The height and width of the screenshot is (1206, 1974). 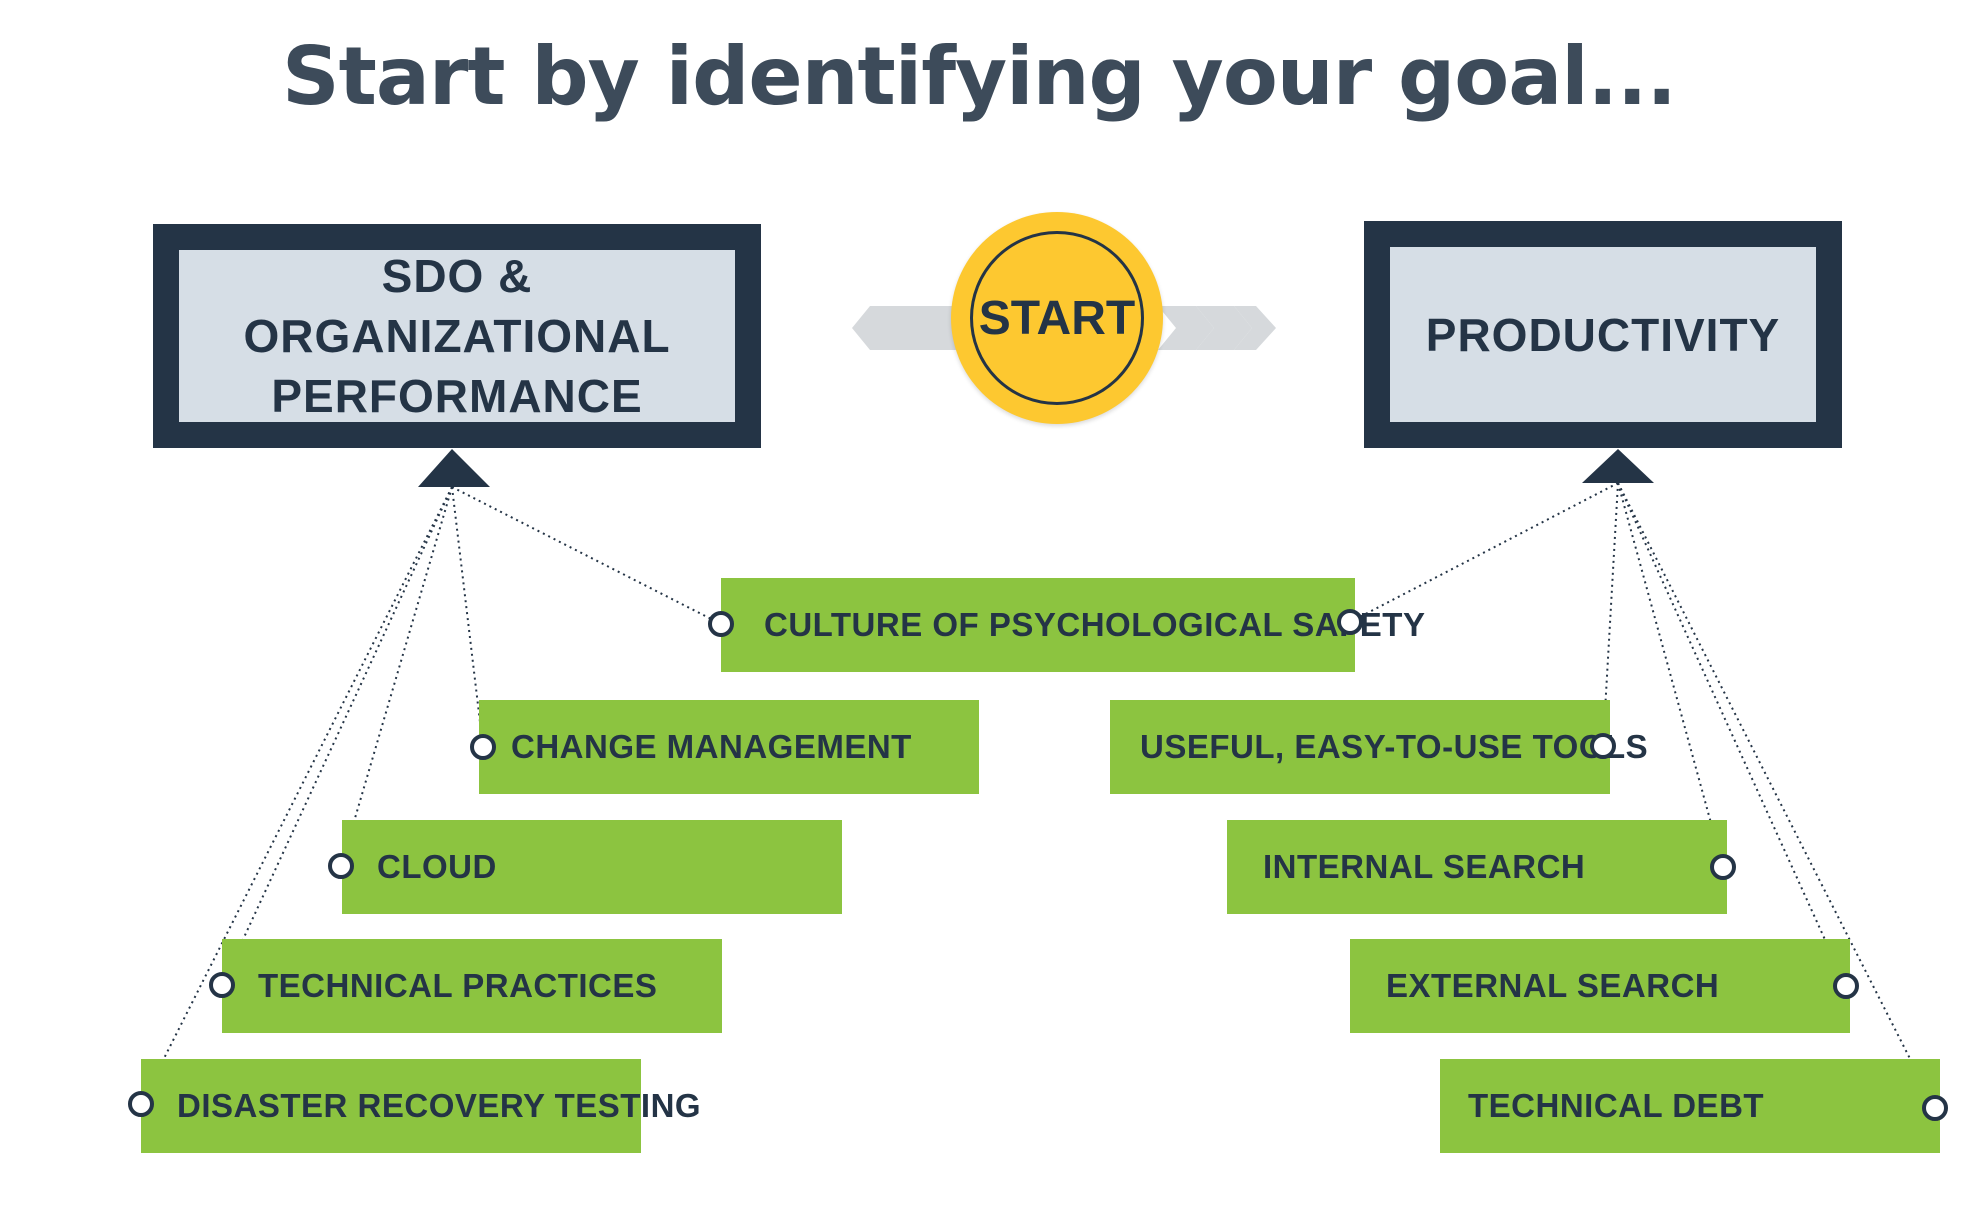 I want to click on connector-technical-debt, so click(x=1776, y=795).